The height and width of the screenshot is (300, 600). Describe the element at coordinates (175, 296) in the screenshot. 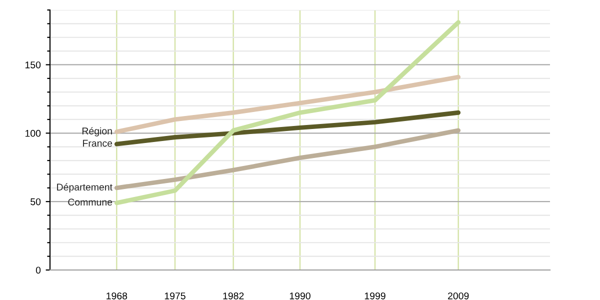

I see `x-tick-label: 1975` at that location.